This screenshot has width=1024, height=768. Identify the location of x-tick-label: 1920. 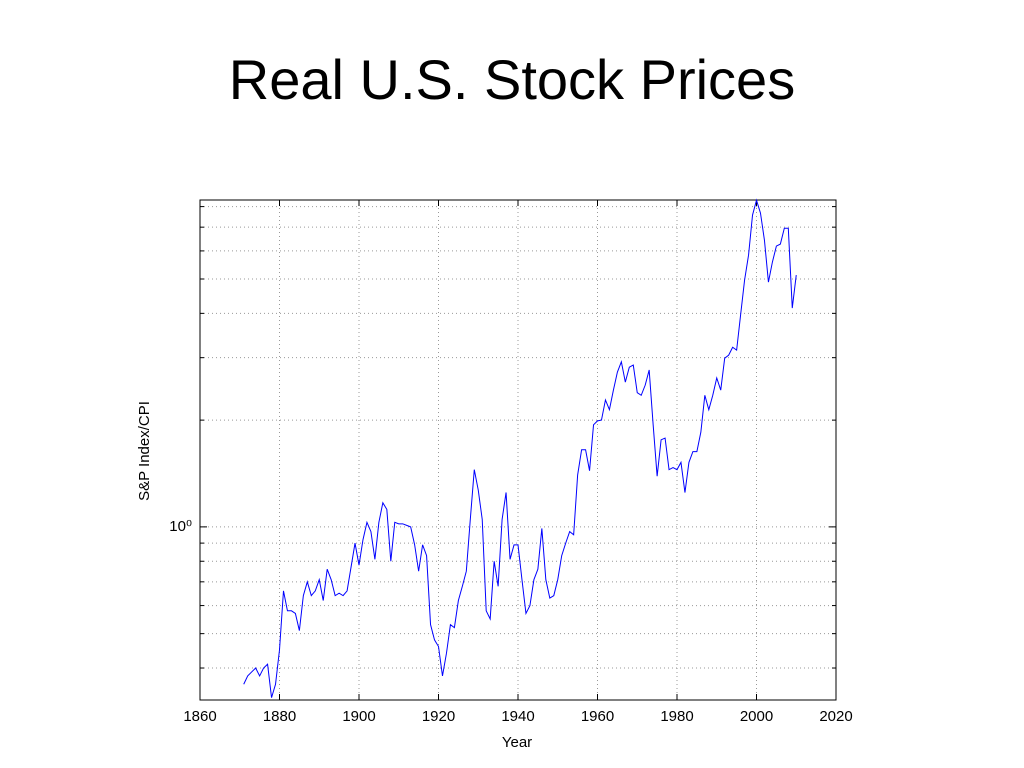
(438, 716).